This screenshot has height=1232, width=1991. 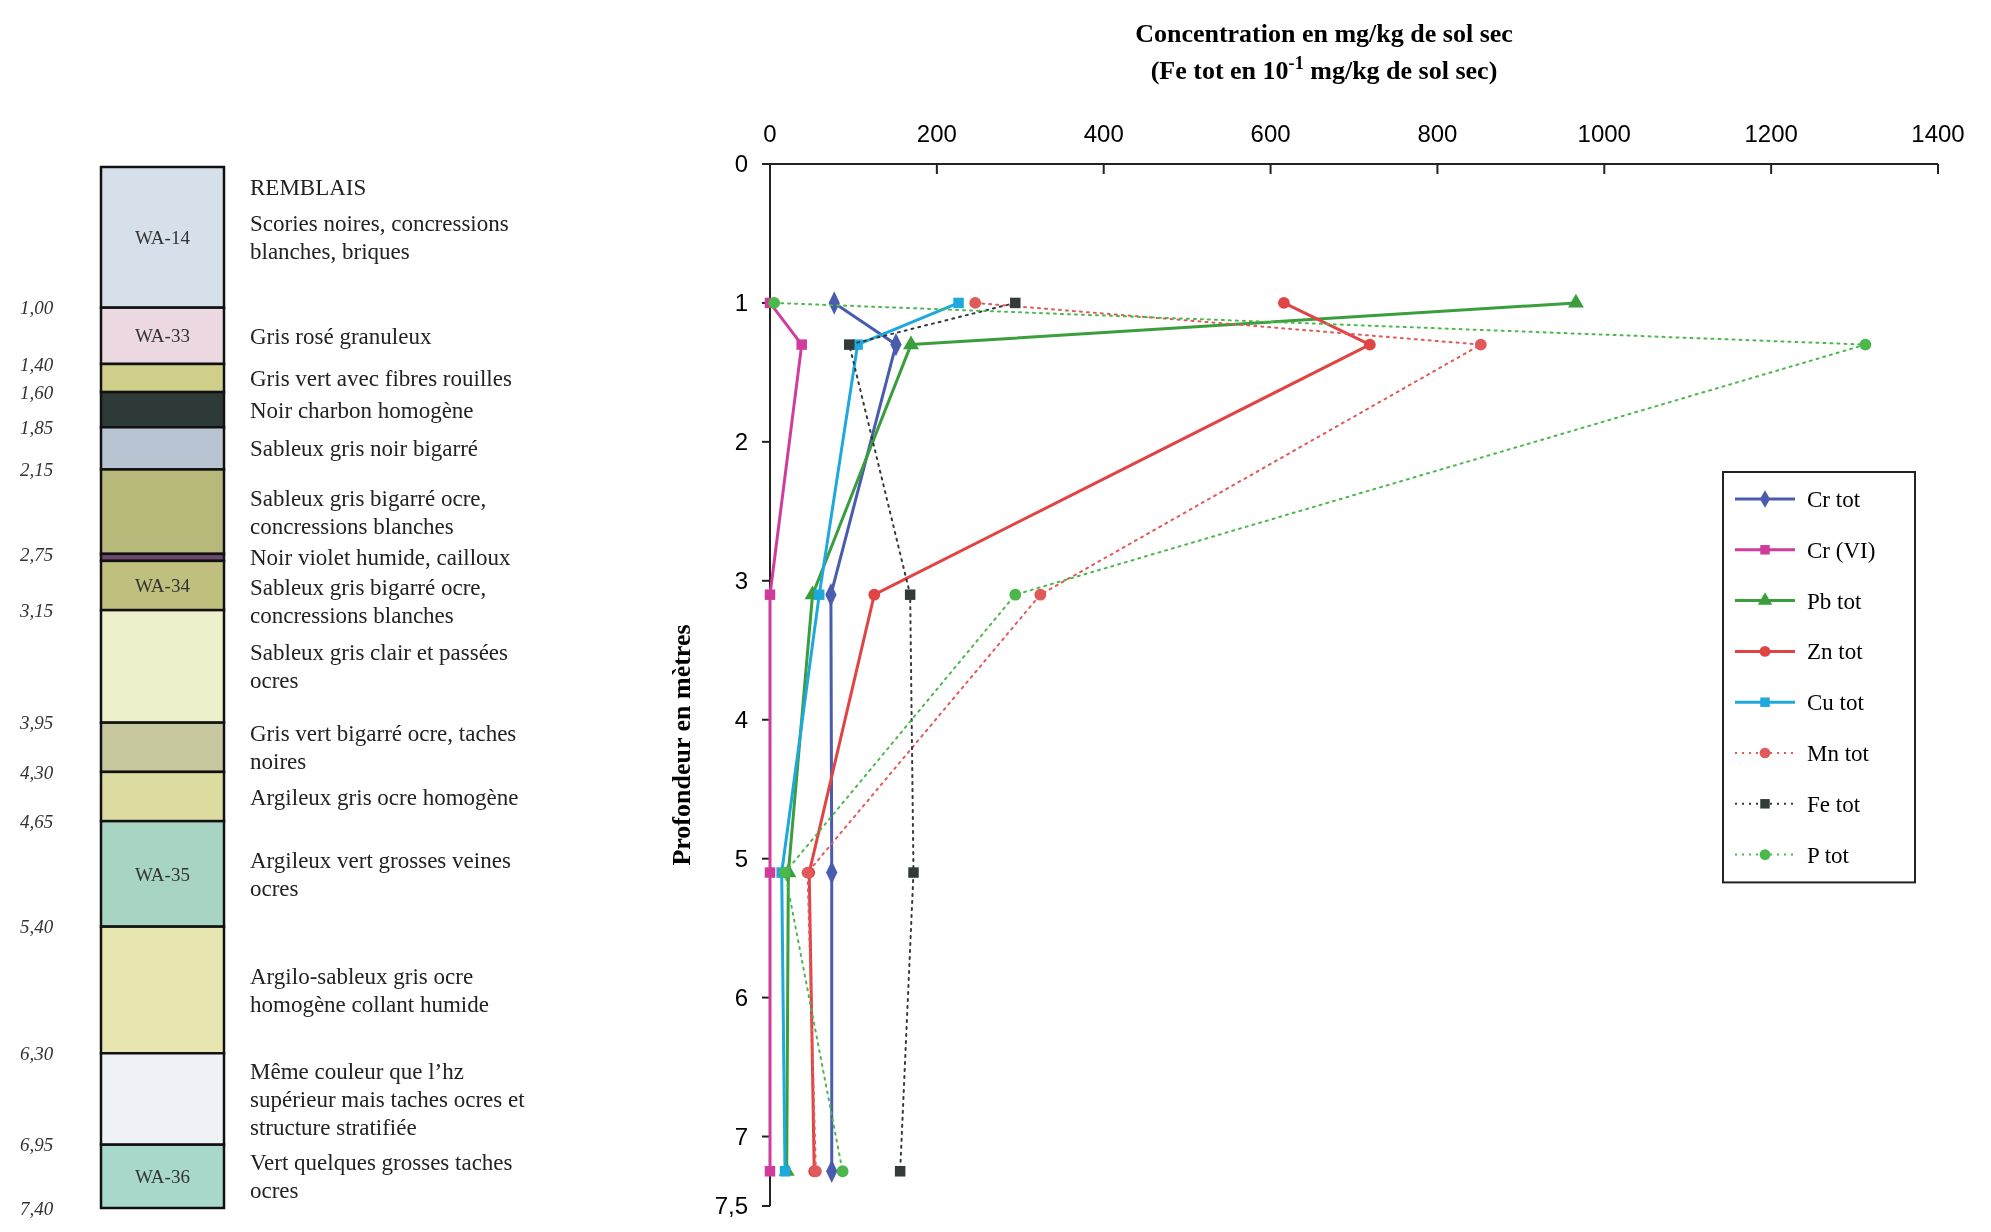 What do you see at coordinates (741, 581) in the screenshot?
I see `y-tick-label: 3` at bounding box center [741, 581].